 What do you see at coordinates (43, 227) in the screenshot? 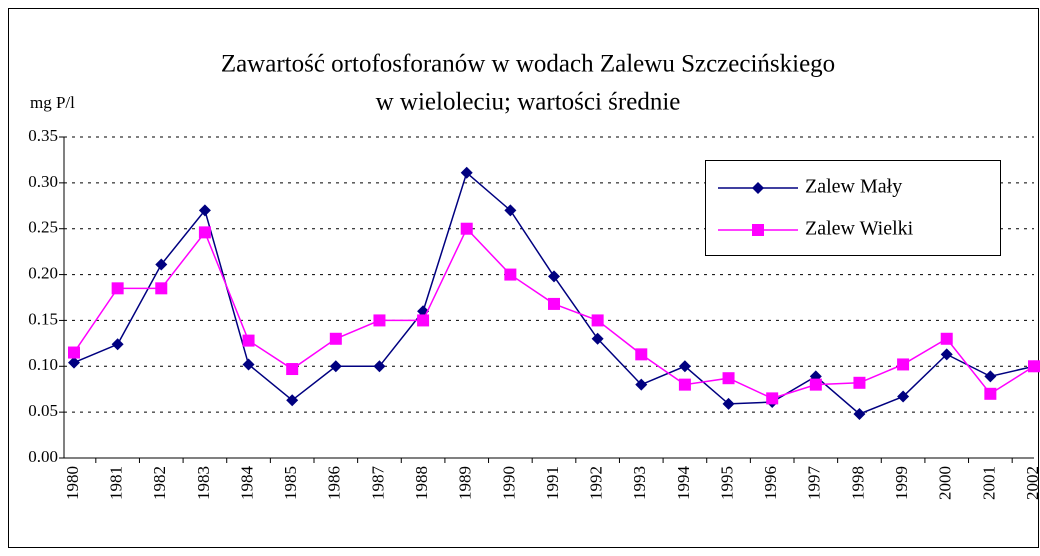
I see `y-tick-label: 0.25` at bounding box center [43, 227].